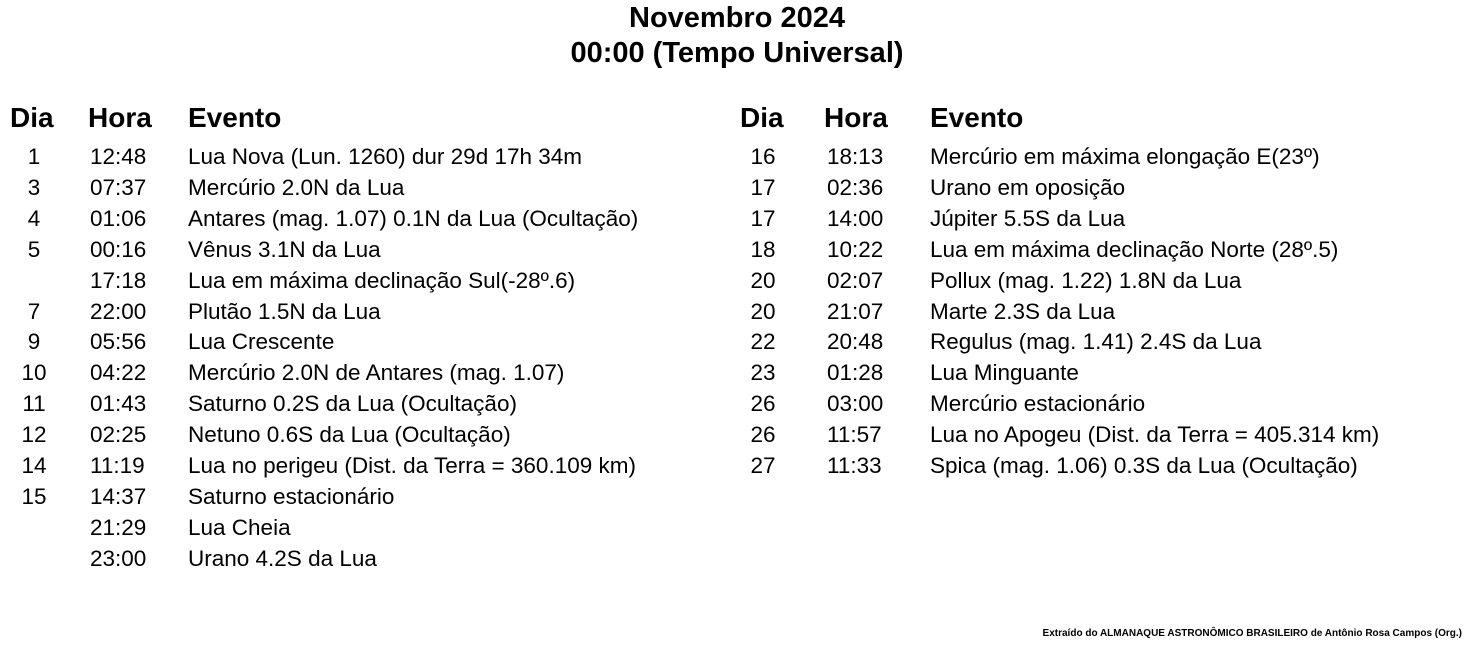 Image resolution: width=1474 pixels, height=654 pixels. What do you see at coordinates (737, 18) in the screenshot?
I see `page-title: Novembro 2024` at bounding box center [737, 18].